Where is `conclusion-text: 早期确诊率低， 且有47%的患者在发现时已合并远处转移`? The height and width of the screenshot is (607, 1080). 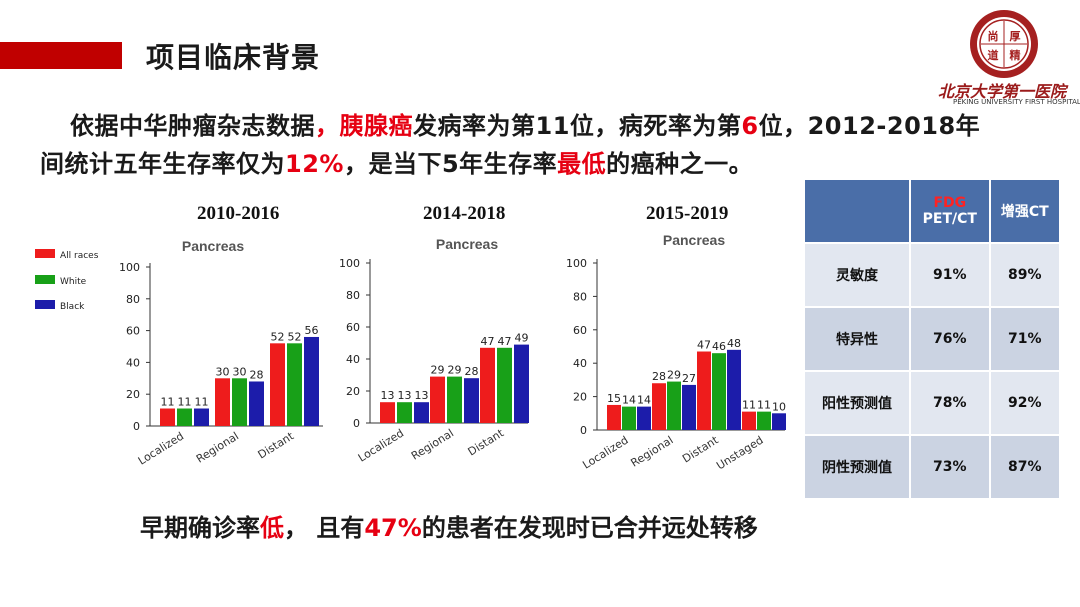
conclusion-text: 早期确诊率低， 且有47%的患者在发现时已合并远处转移 is located at coordinates (449, 528).